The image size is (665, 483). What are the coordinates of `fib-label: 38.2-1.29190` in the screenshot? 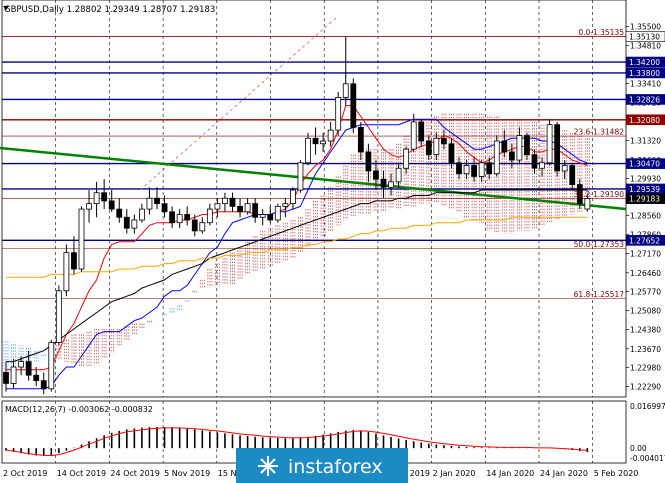 It's located at (599, 194).